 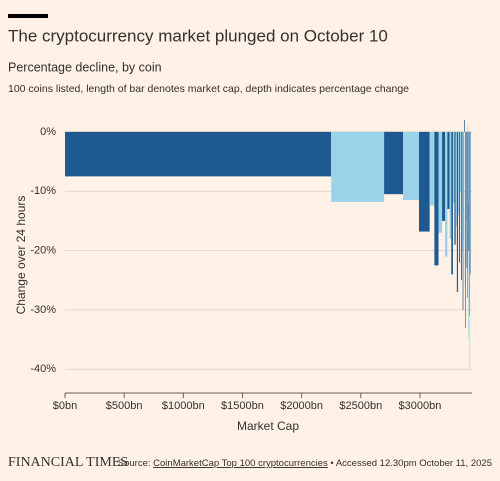 What do you see at coordinates (420, 406) in the screenshot?
I see `x-tick-label: $3000bn` at bounding box center [420, 406].